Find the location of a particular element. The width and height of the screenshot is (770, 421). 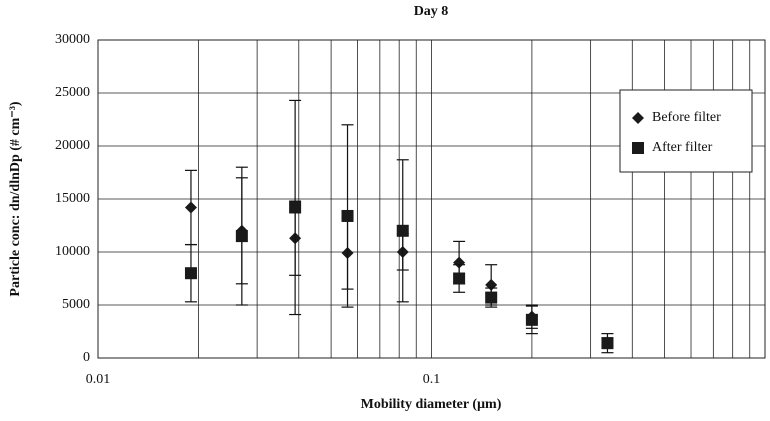

legend-label: Before filter is located at coordinates (686, 117).